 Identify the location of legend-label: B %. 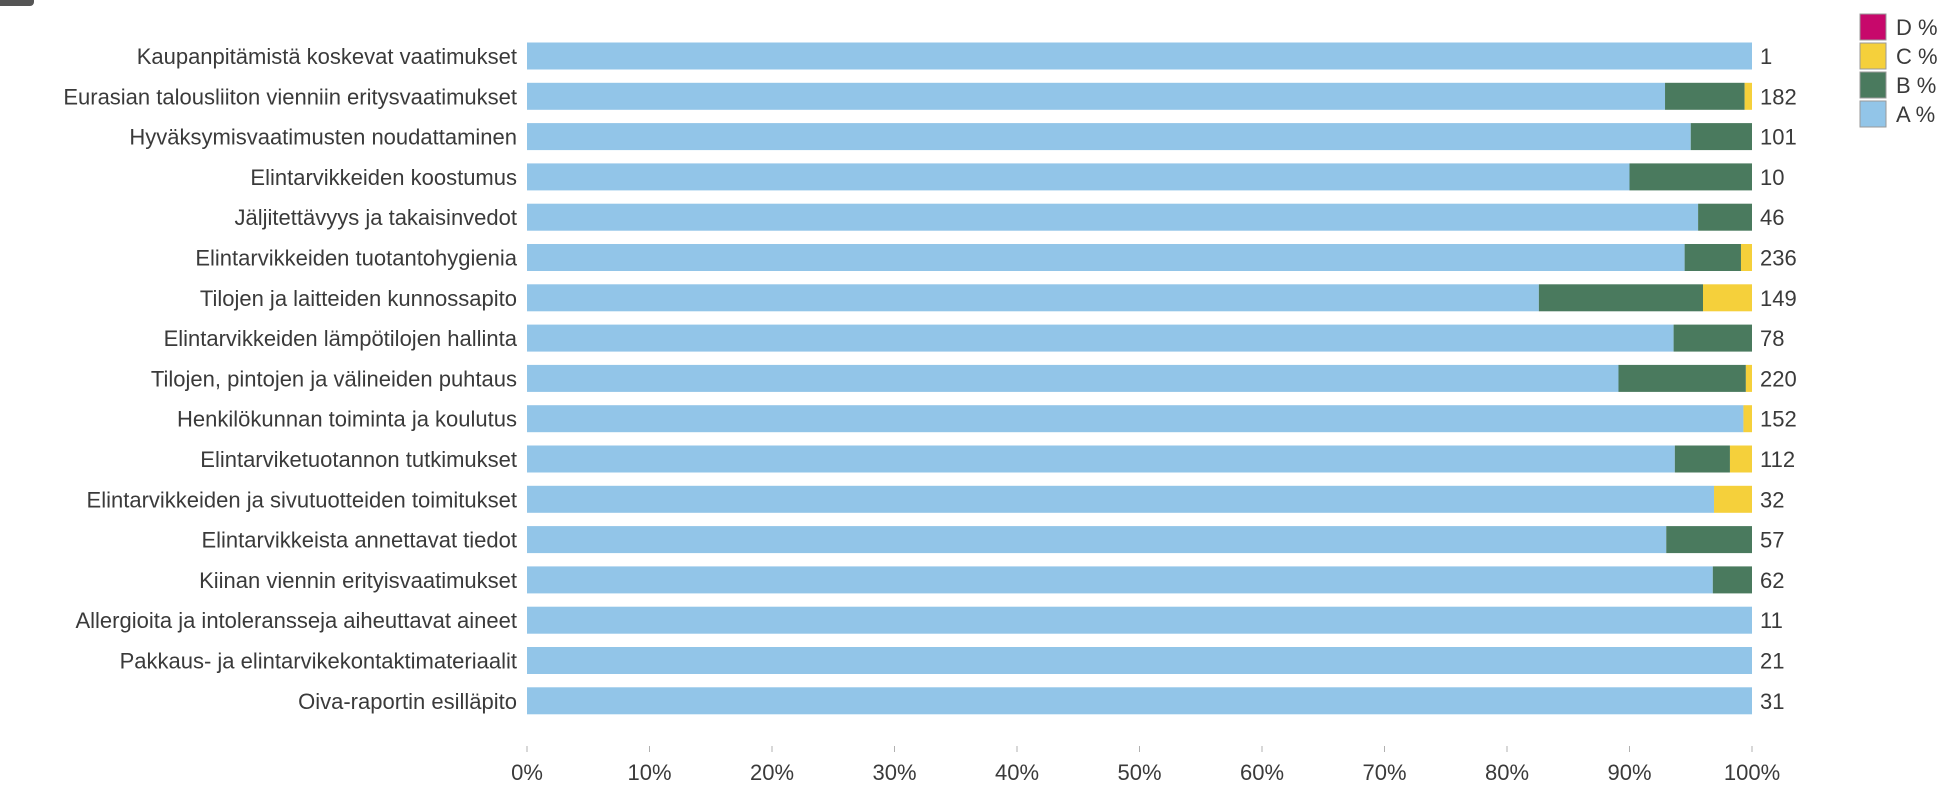
(1916, 85).